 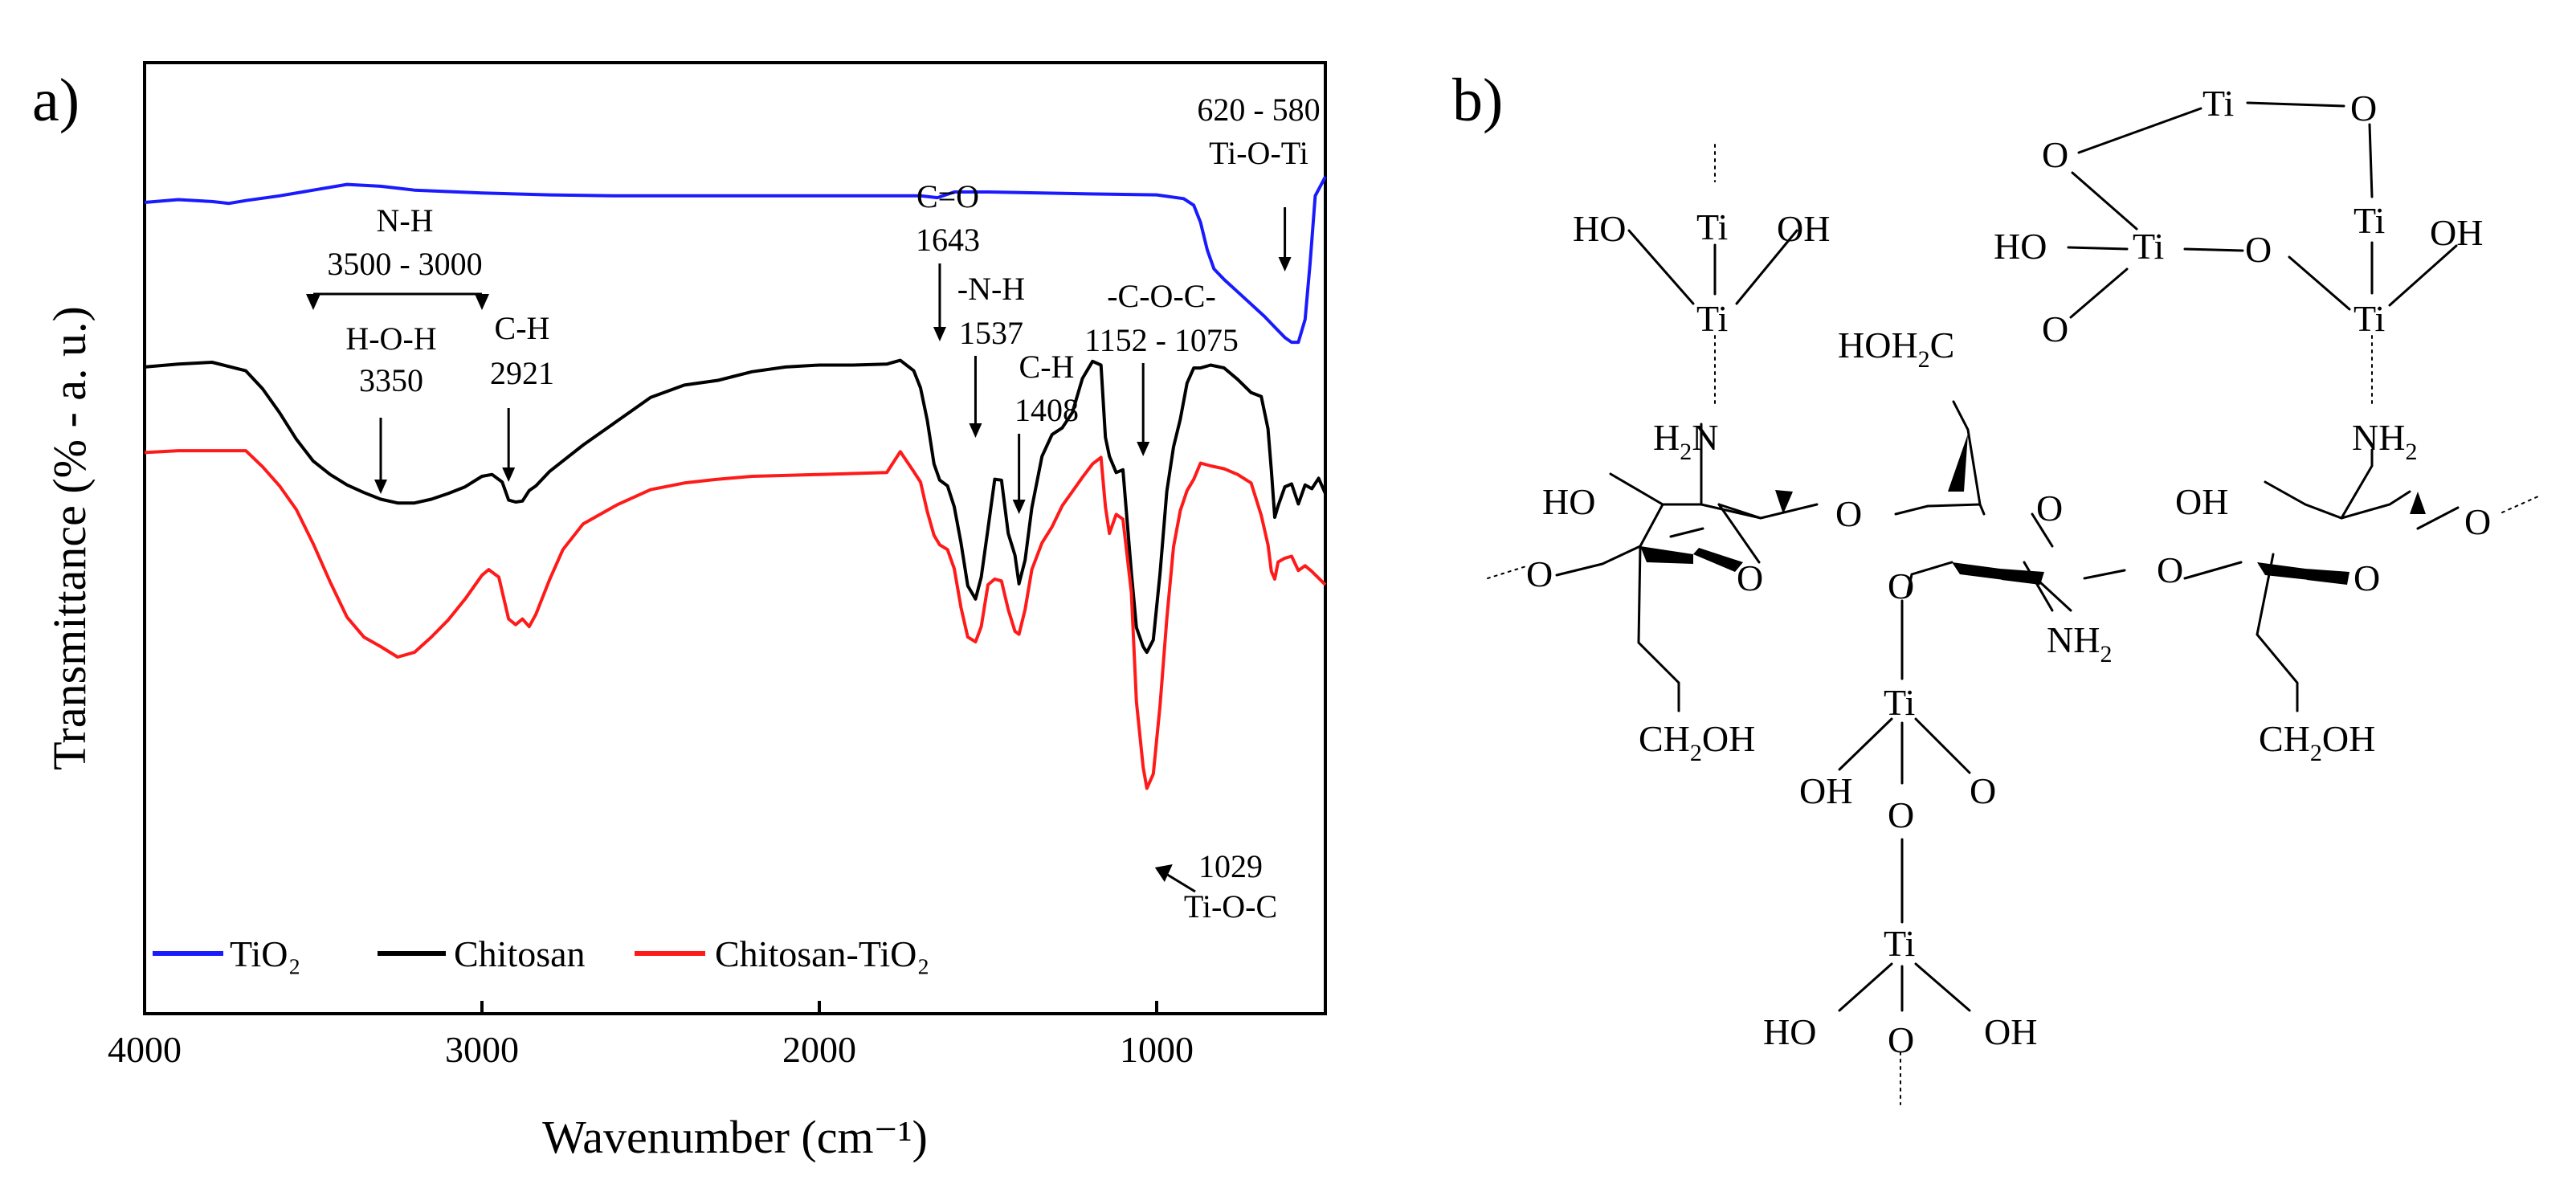 What do you see at coordinates (1685, 441) in the screenshot?
I see `atom-h2n: H2N` at bounding box center [1685, 441].